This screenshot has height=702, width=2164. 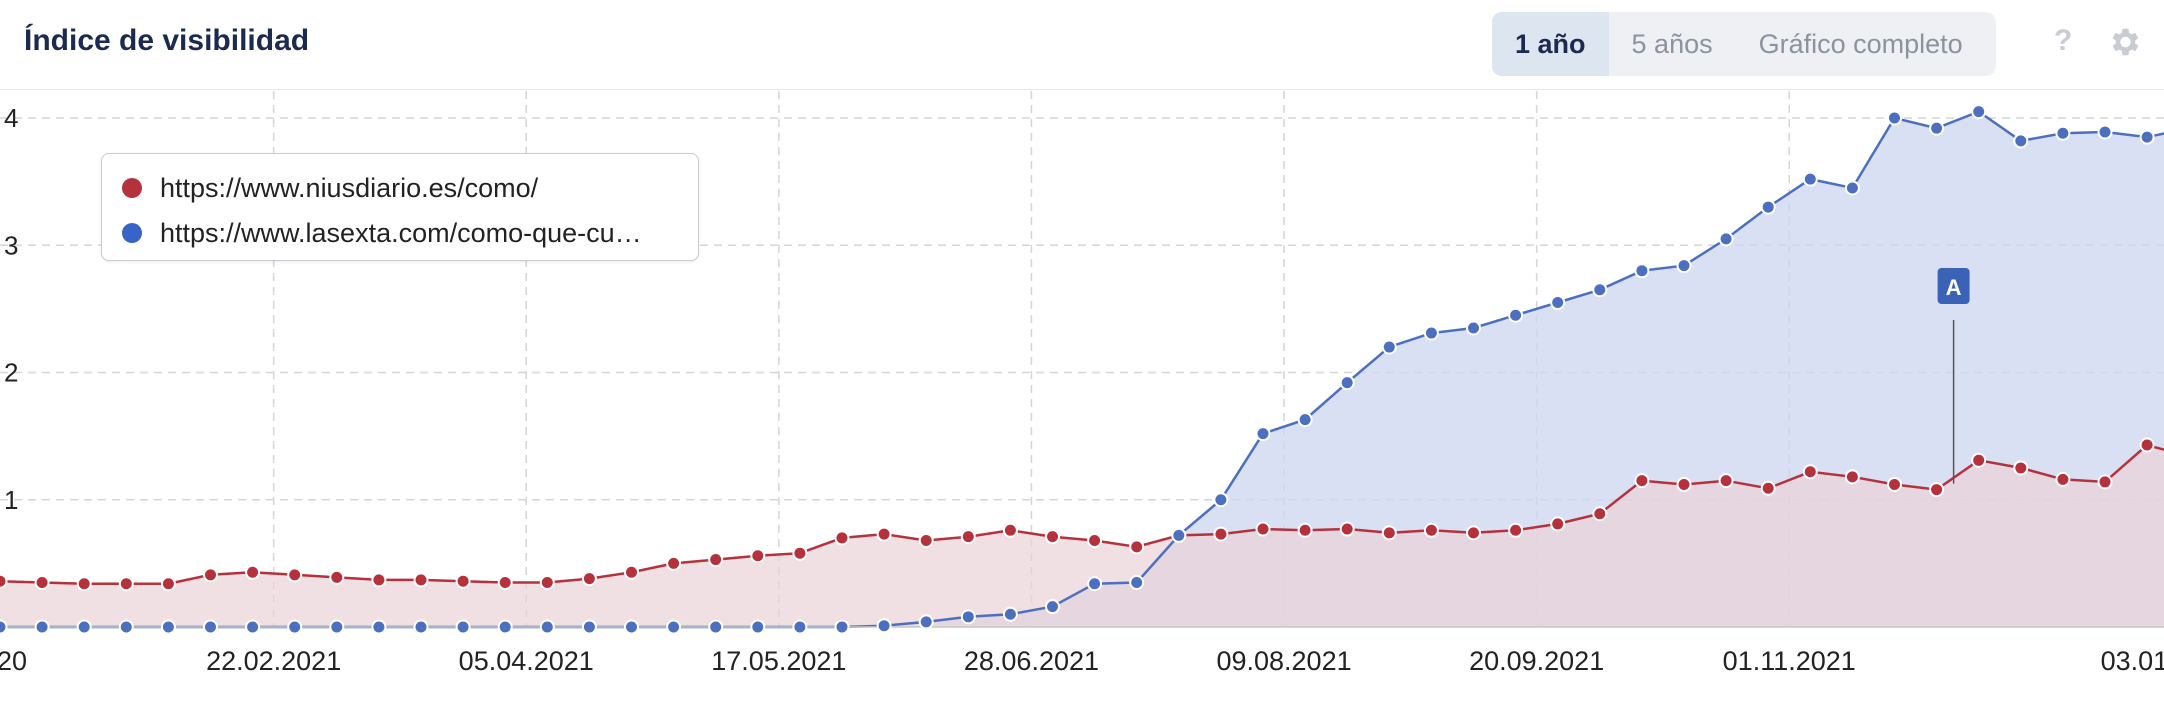 What do you see at coordinates (2063, 40) in the screenshot?
I see `help-icon: ?` at bounding box center [2063, 40].